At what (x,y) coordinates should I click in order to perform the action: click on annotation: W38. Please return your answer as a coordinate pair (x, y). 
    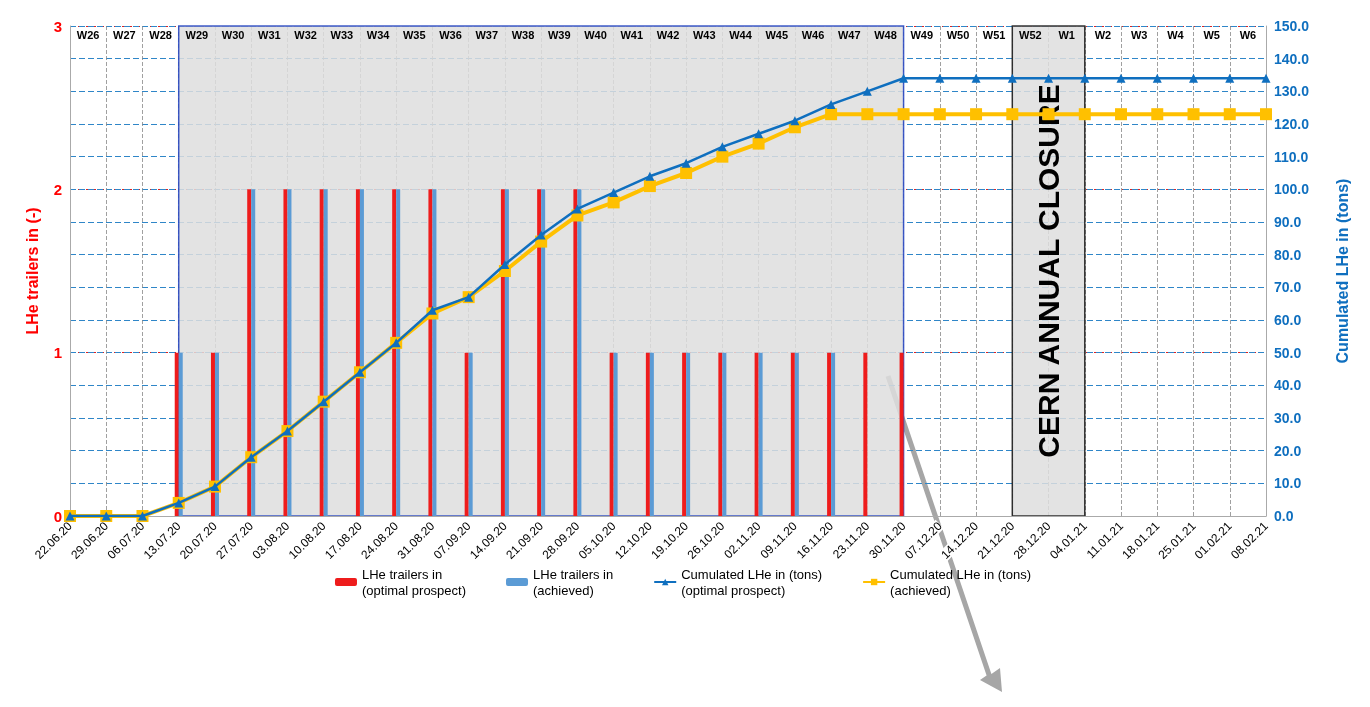
    Looking at the image, I should click on (523, 34).